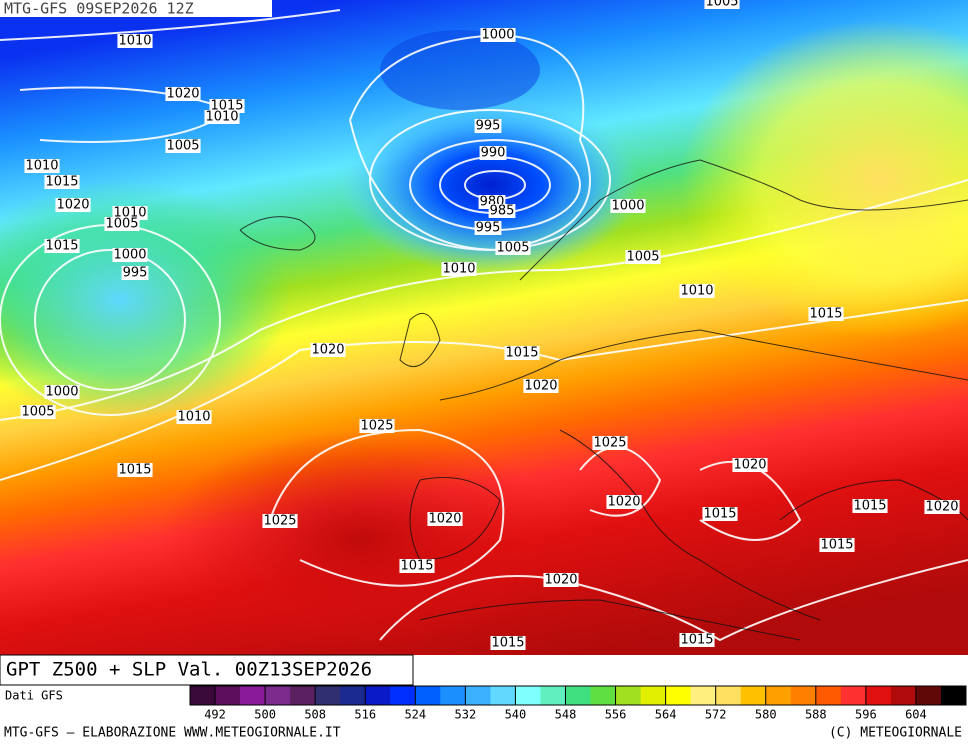  What do you see at coordinates (415, 715) in the screenshot?
I see `colorbar-tick-label: 524` at bounding box center [415, 715].